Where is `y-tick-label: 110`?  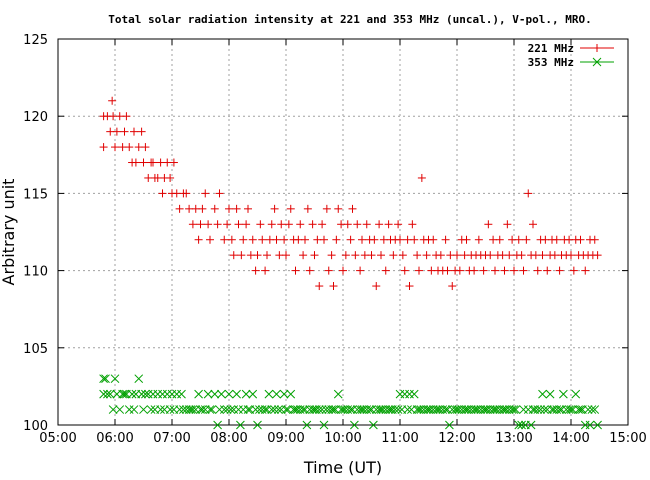
y-tick-label: 110 is located at coordinates (35, 272).